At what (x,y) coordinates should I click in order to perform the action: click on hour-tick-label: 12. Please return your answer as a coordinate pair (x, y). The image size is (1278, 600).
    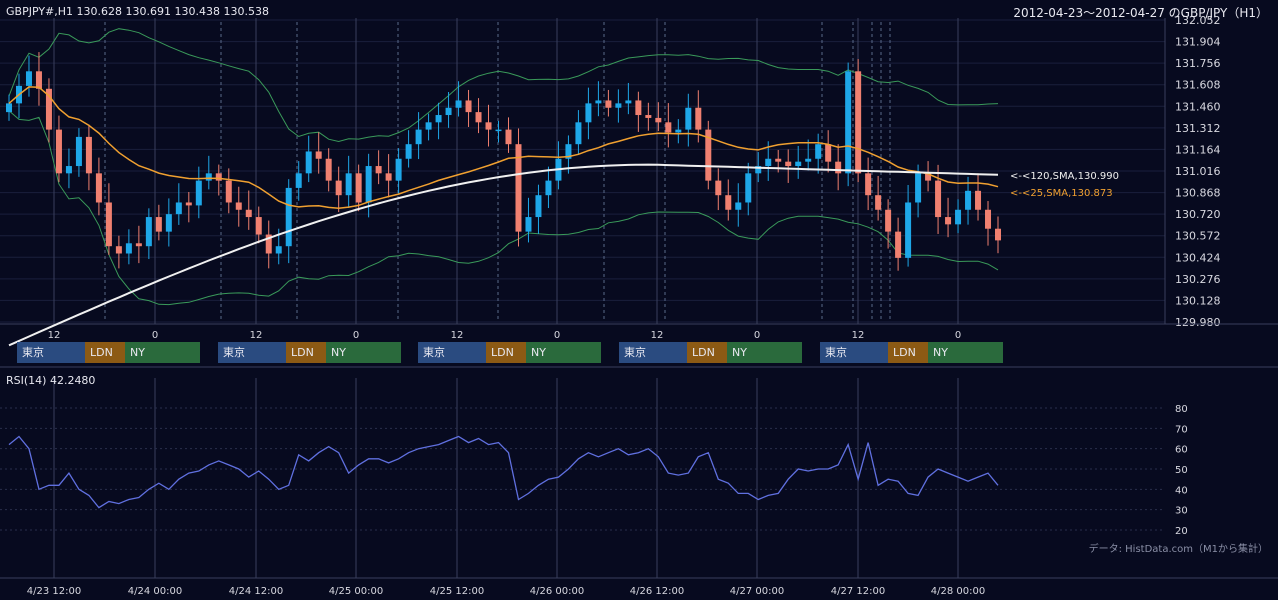
    Looking at the image, I should click on (457, 335).